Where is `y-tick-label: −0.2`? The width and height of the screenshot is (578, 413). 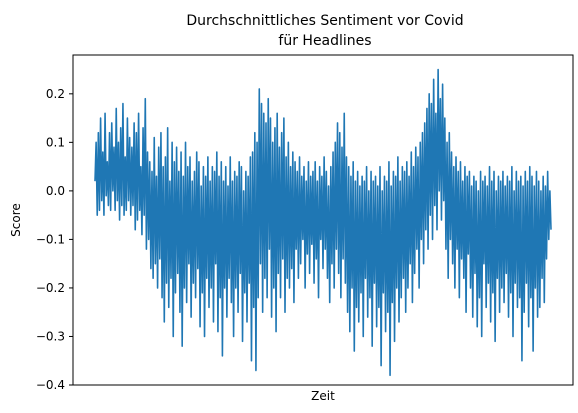
y-tick-label: −0.2 is located at coordinates (50, 288).